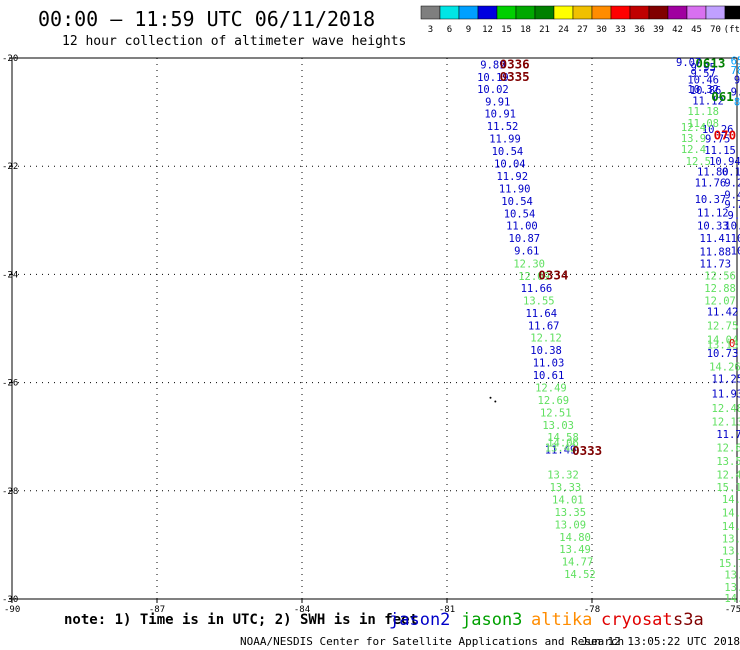 This screenshot has height=650, width=740. I want to click on wave-height-label: 12.62, so click(728, 449).